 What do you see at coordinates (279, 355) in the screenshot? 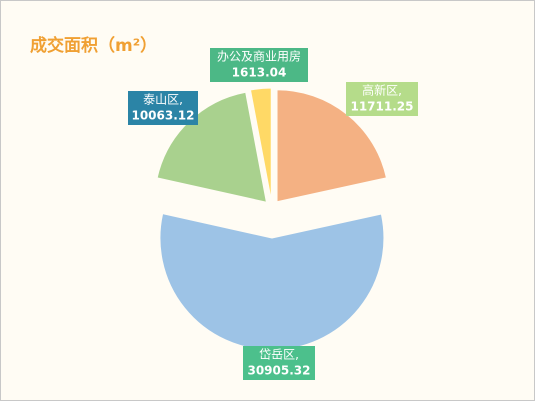
I see `slice-label: 岱岳区,` at bounding box center [279, 355].